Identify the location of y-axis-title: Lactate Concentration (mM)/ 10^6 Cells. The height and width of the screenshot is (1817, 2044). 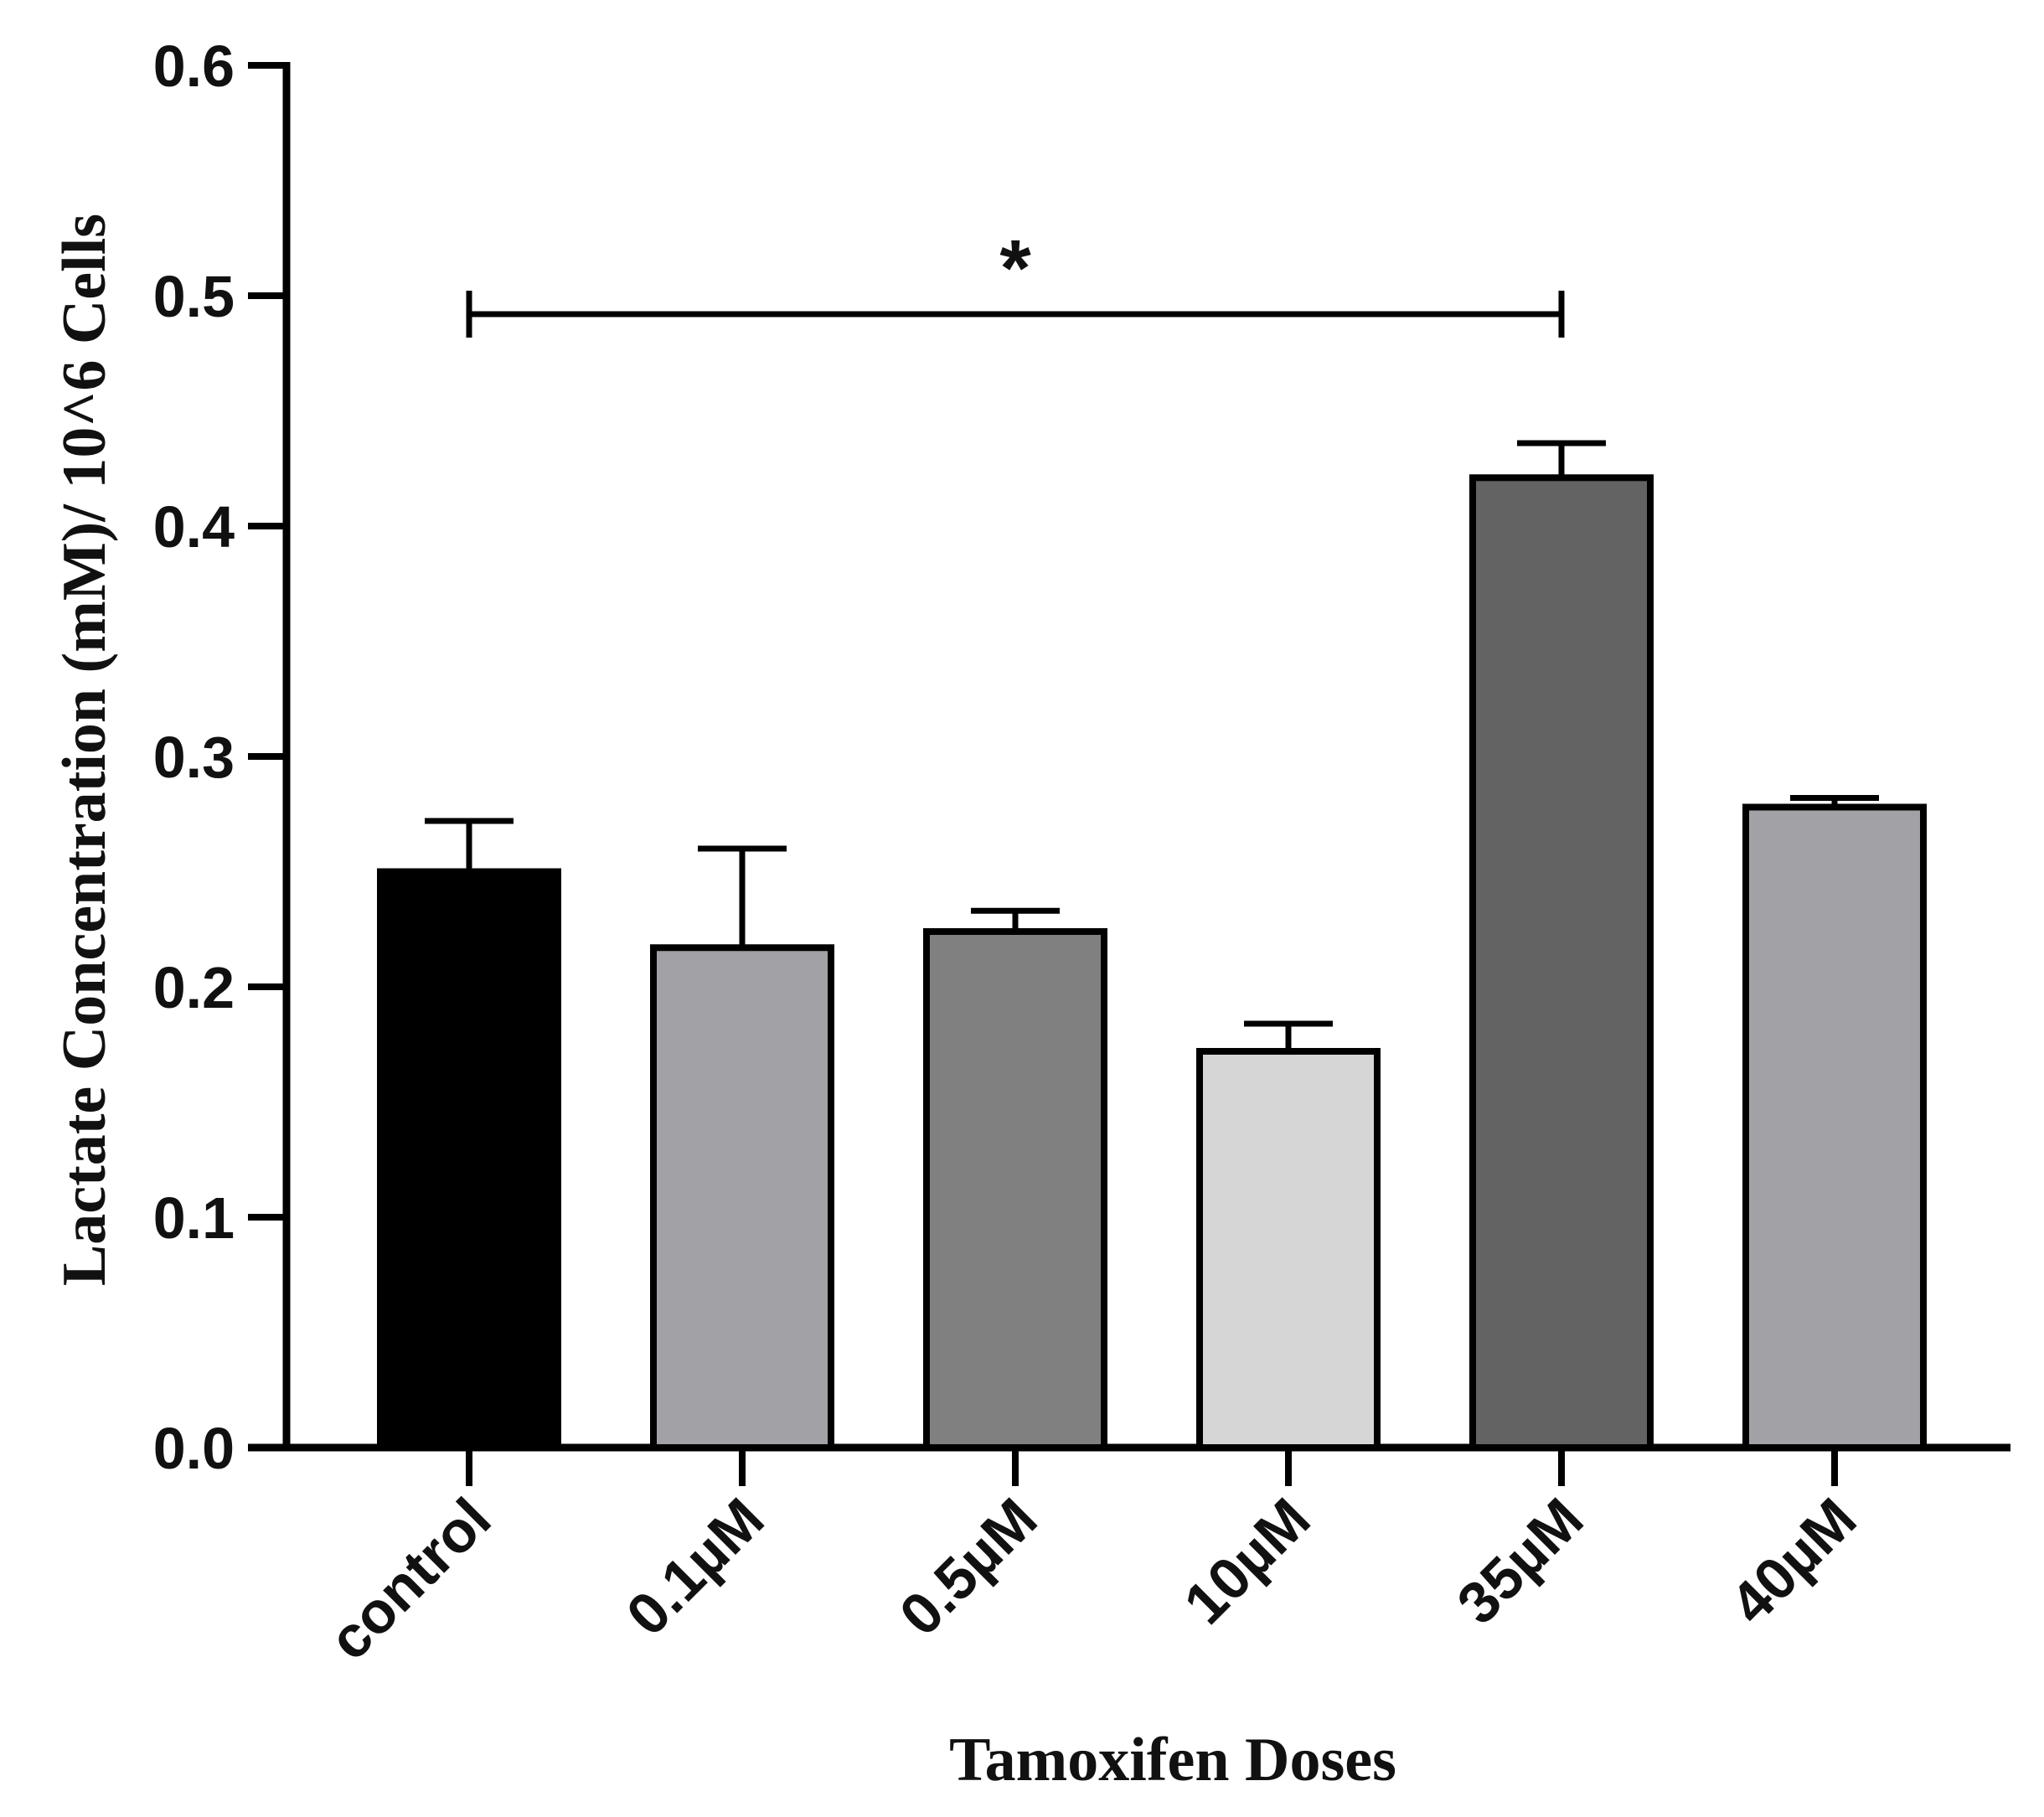
(84, 750).